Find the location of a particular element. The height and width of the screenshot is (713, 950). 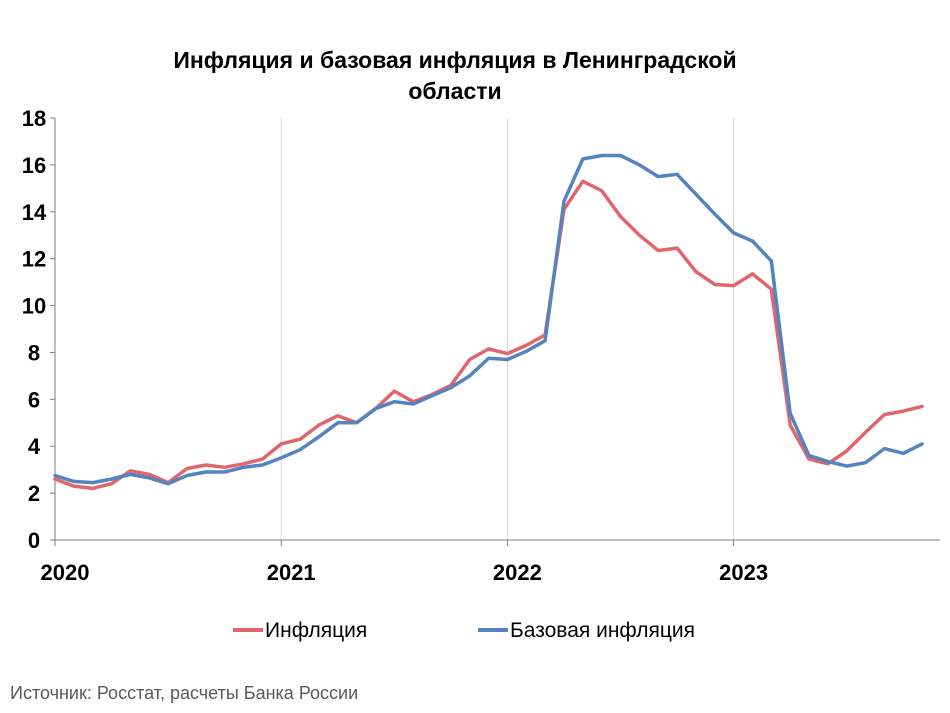

x-tick-label: 2020 is located at coordinates (65, 572).